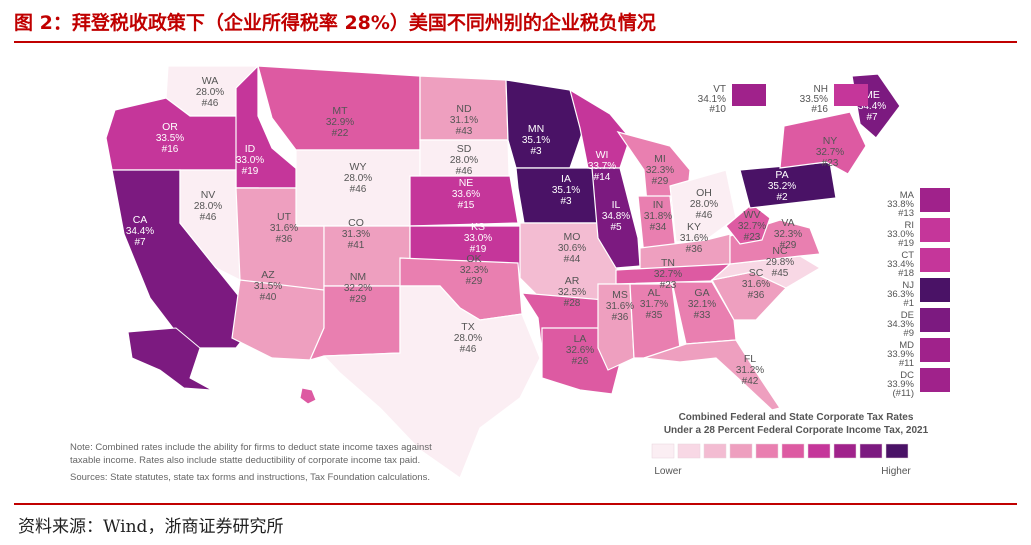 The image size is (1031, 545). Describe the element at coordinates (580, 339) in the screenshot. I see `state-abbr-label: LA` at that location.